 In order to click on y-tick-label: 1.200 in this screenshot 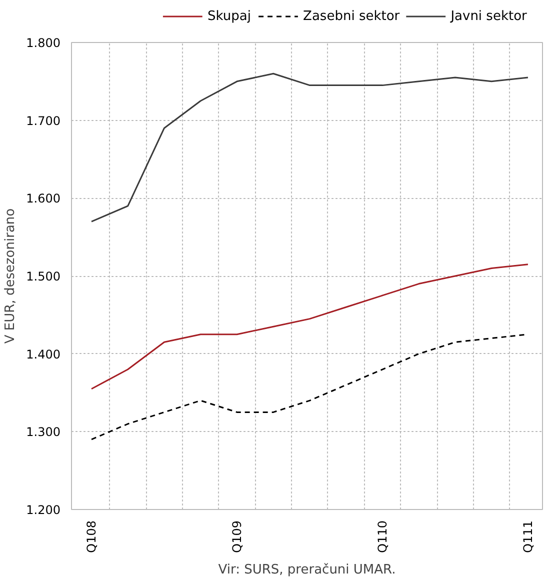, I will do `click(43, 510)`.